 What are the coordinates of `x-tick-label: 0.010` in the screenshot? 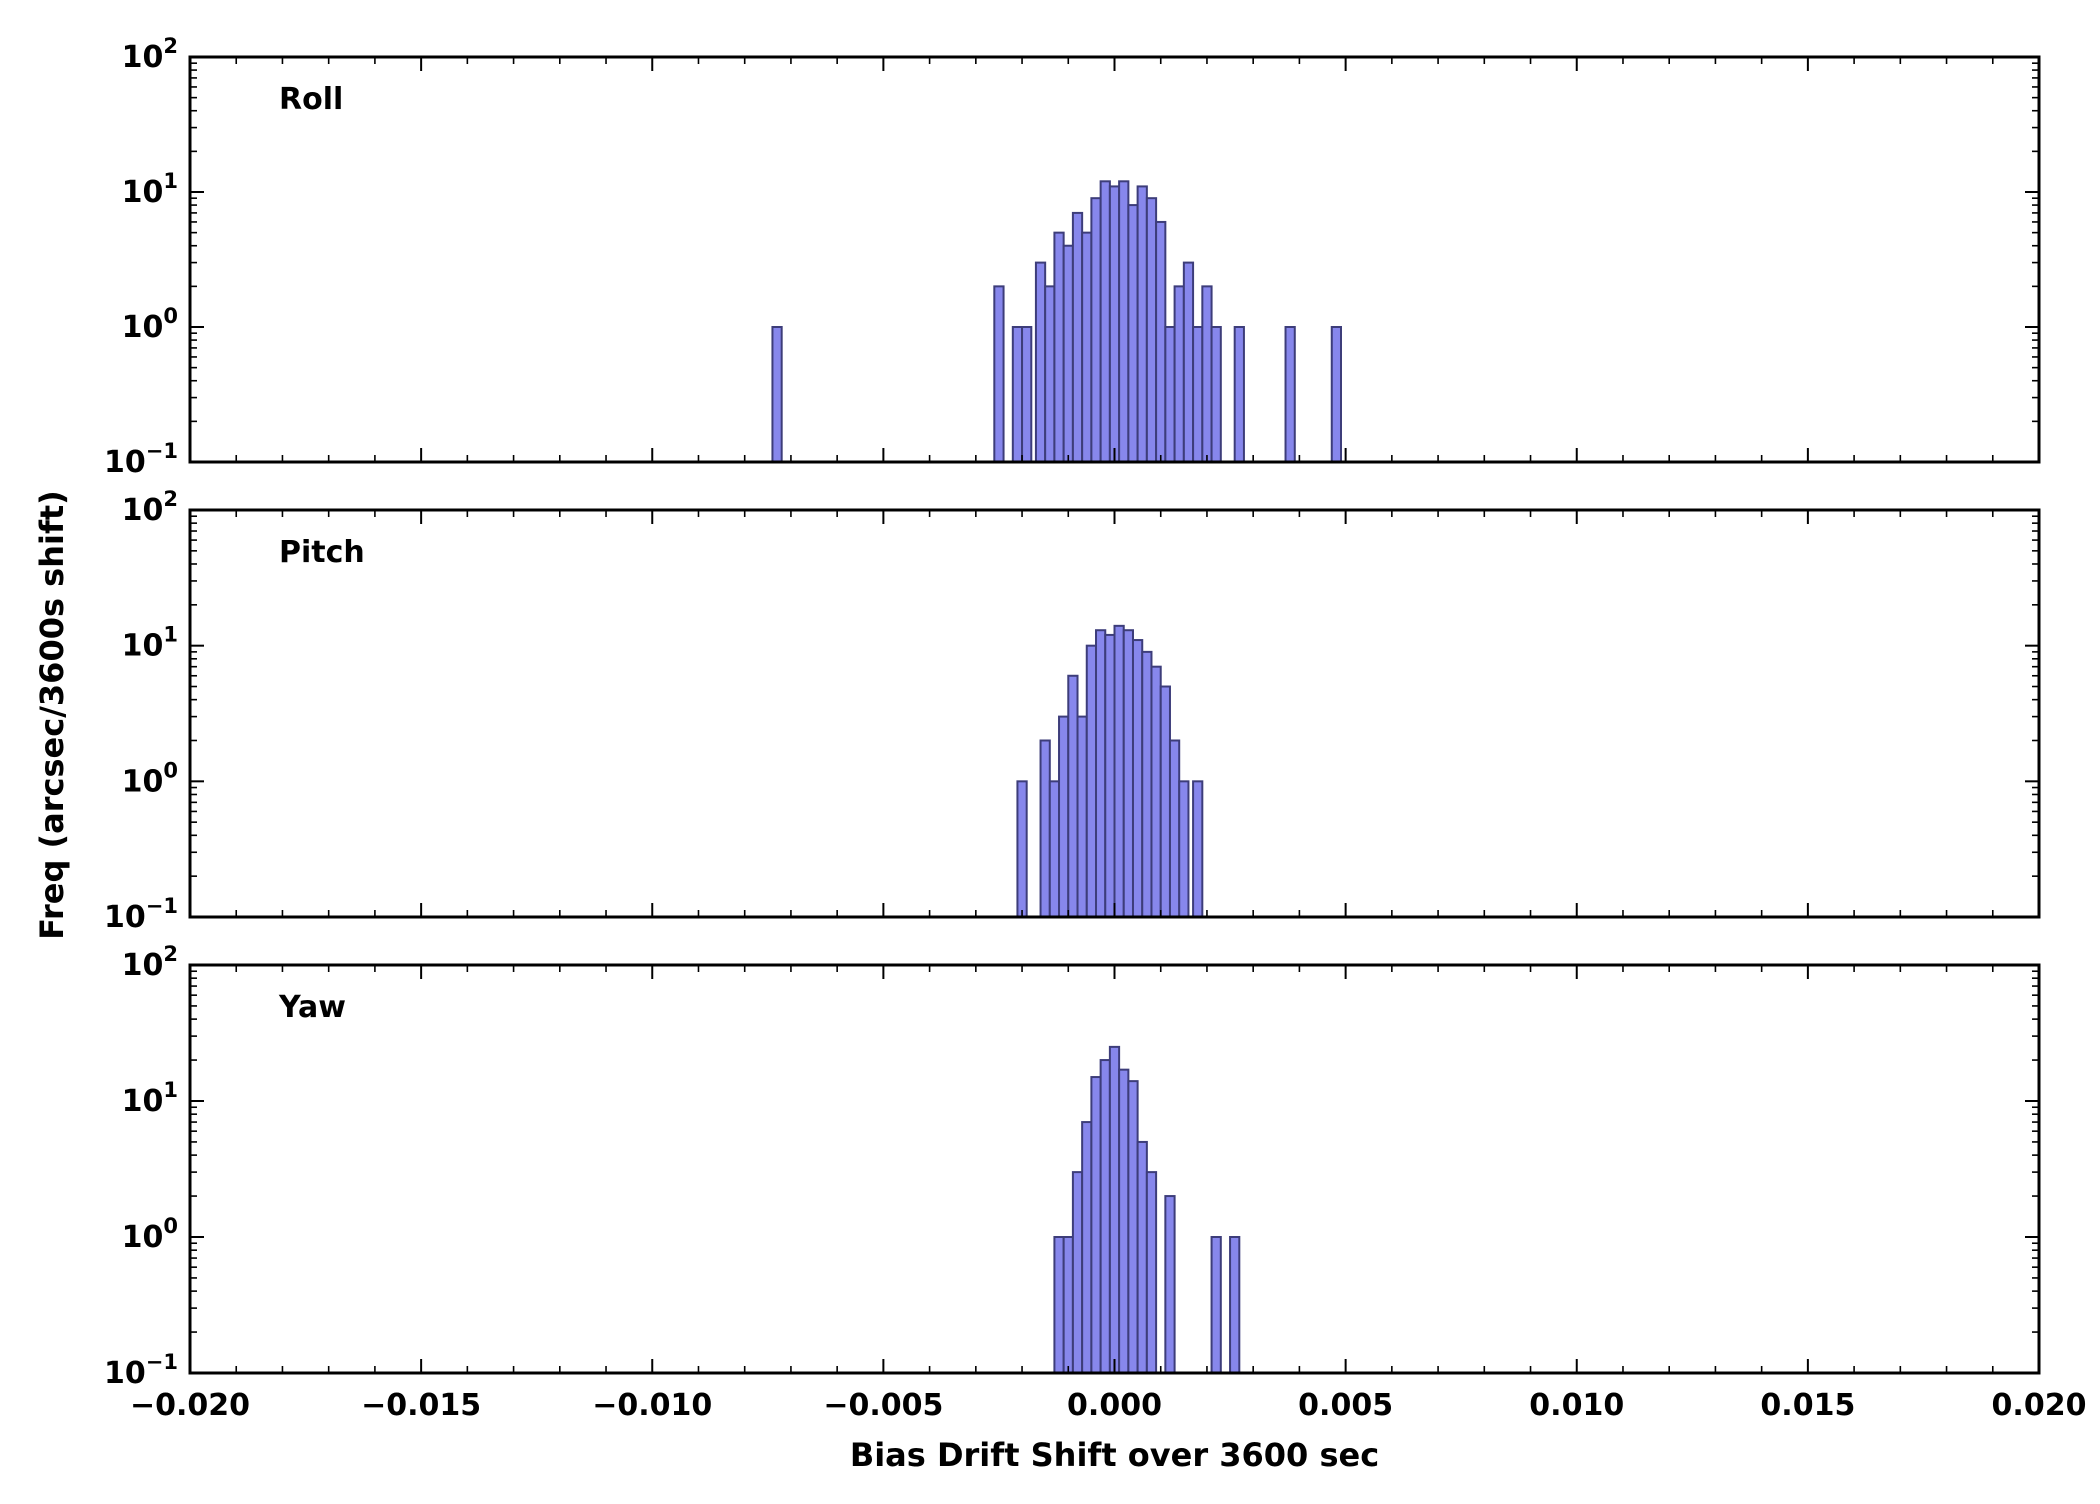 It's located at (1576, 1405).